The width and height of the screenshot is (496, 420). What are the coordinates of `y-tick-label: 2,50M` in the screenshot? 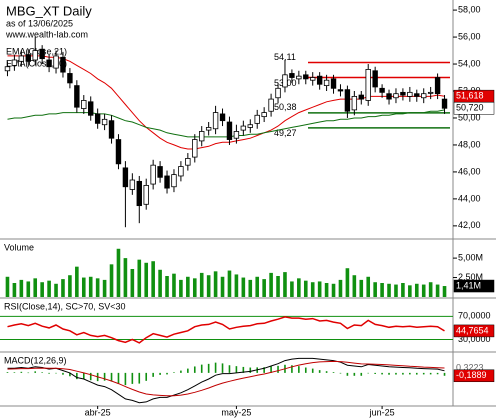 It's located at (470, 277).